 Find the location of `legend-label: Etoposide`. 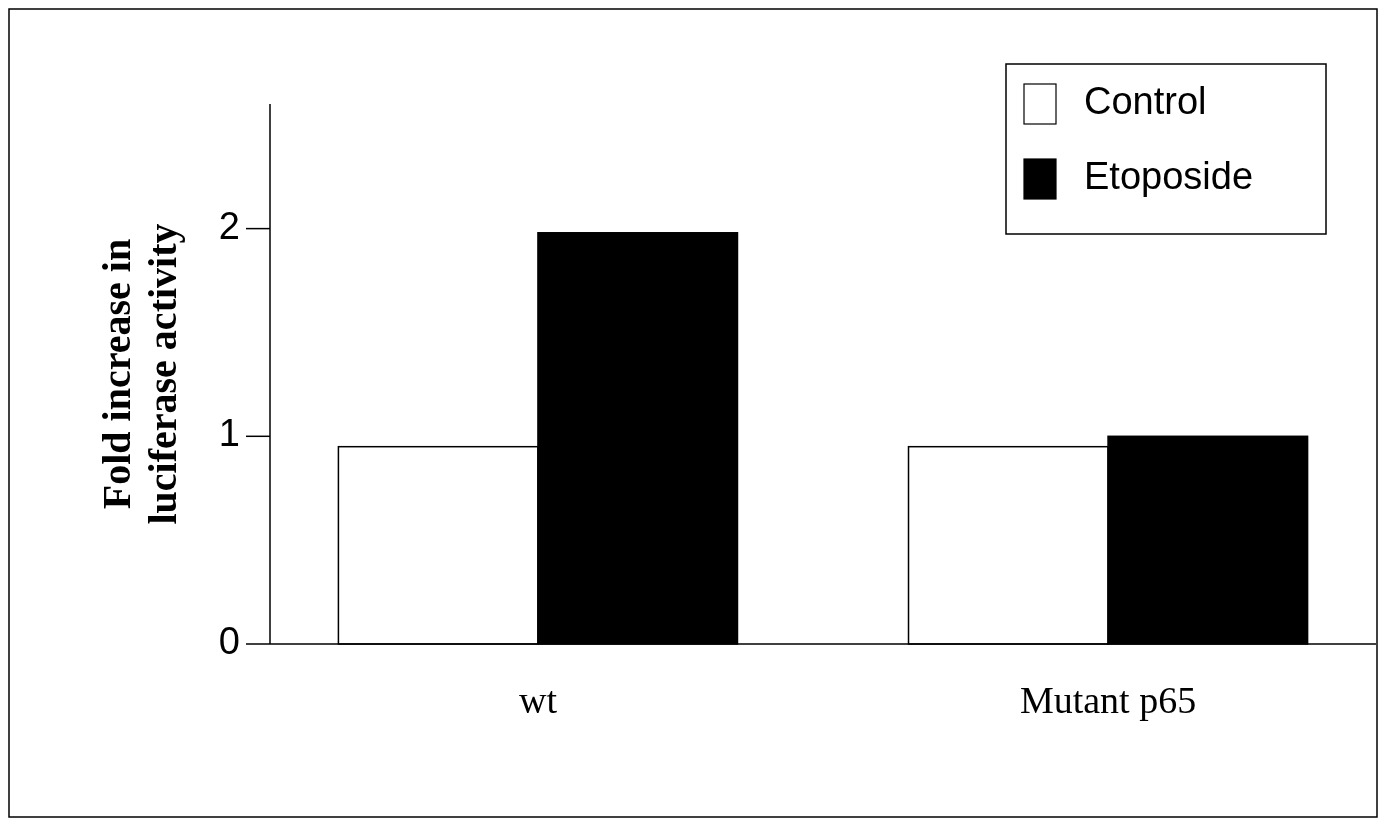

legend-label: Etoposide is located at coordinates (1169, 176).